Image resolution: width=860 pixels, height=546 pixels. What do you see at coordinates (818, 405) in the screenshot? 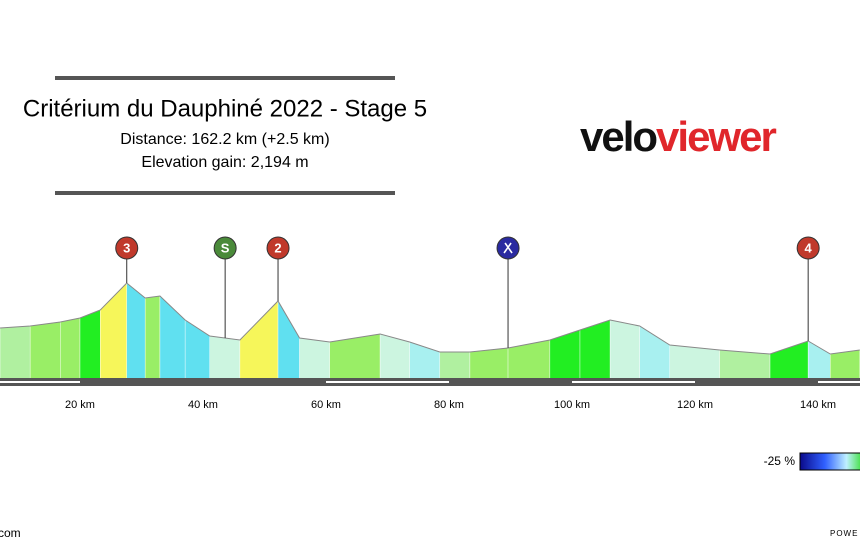
I see `x-tick-label: 140 km` at bounding box center [818, 405].